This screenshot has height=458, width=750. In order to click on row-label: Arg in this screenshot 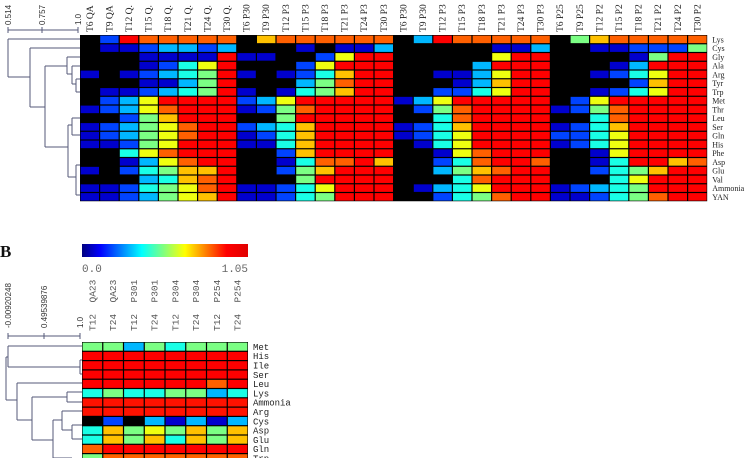, I will do `click(261, 413)`.